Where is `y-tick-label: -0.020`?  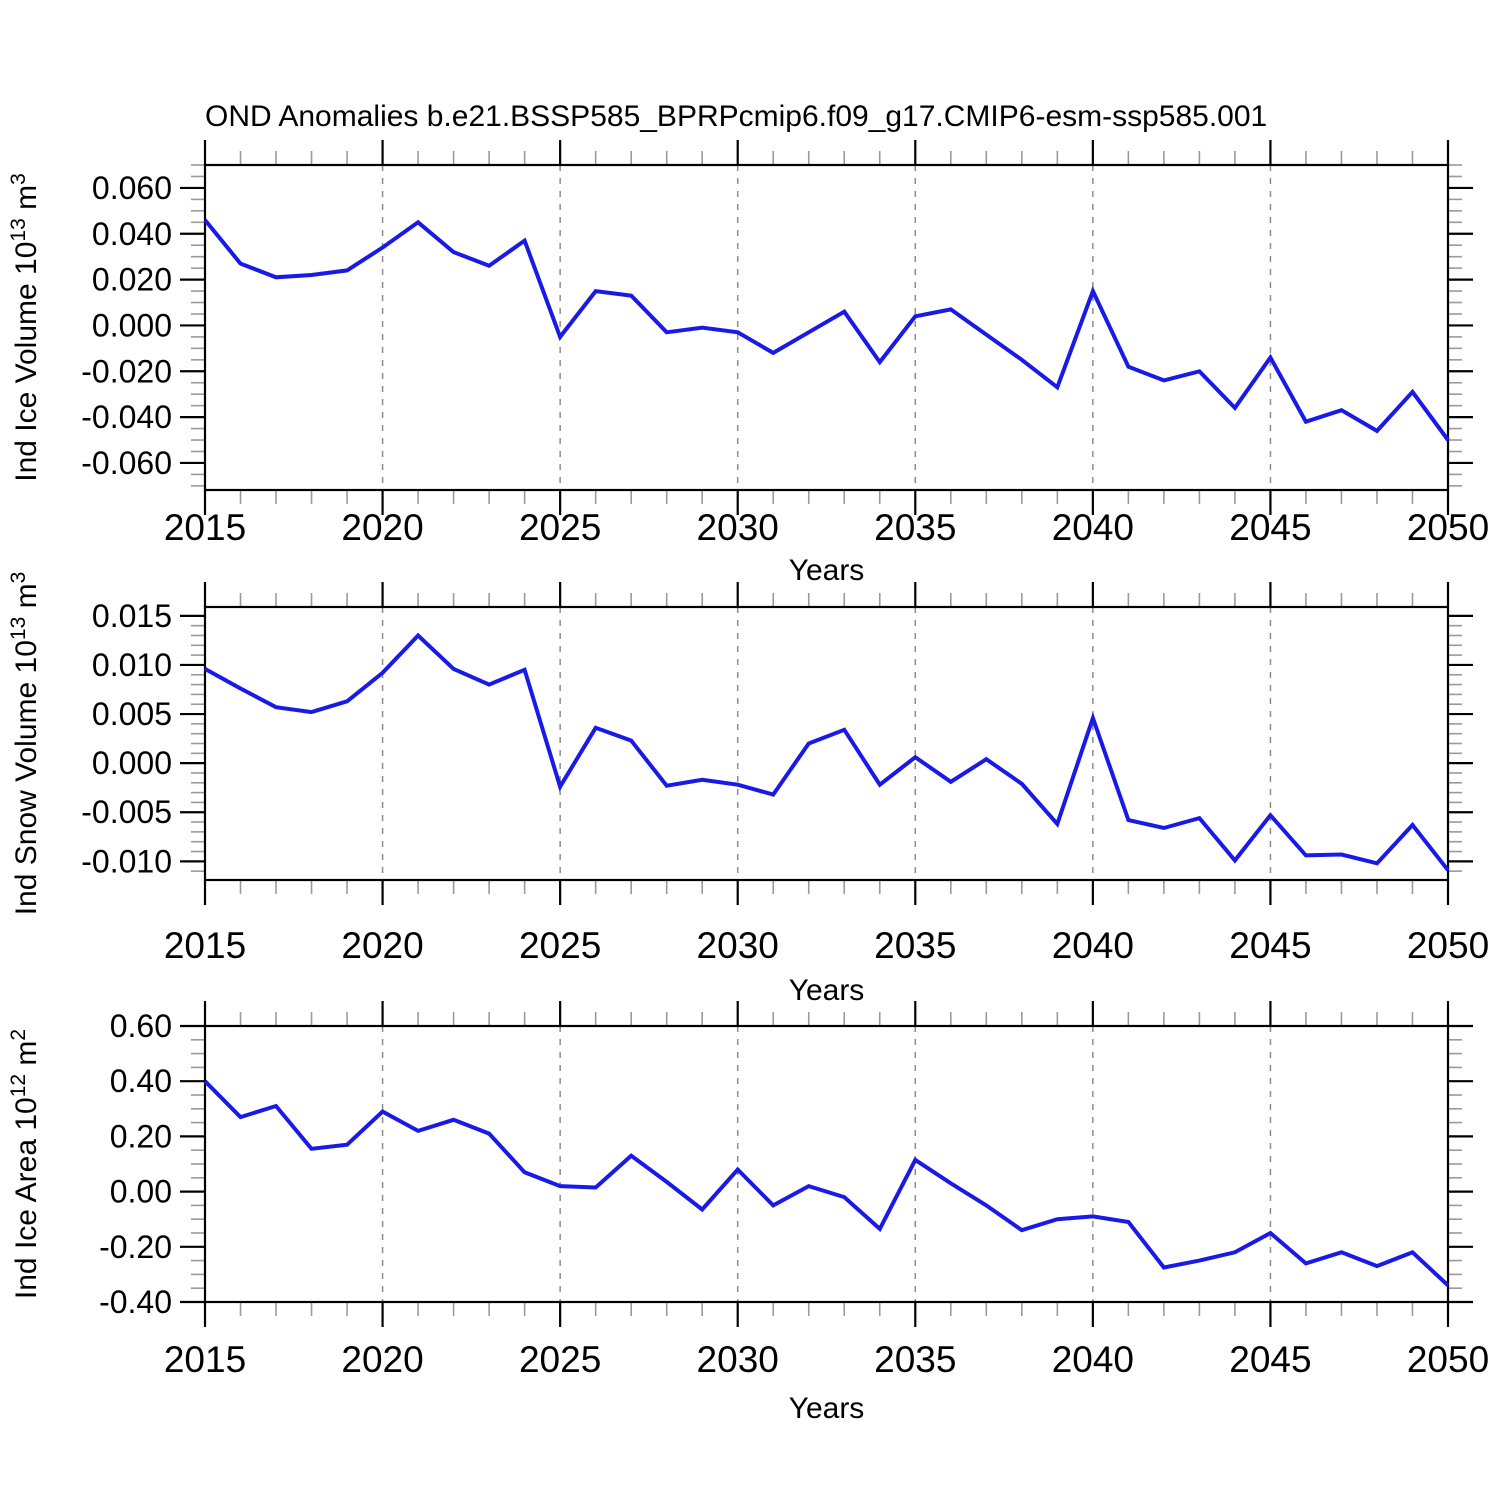
y-tick-label: -0.020 is located at coordinates (126, 371).